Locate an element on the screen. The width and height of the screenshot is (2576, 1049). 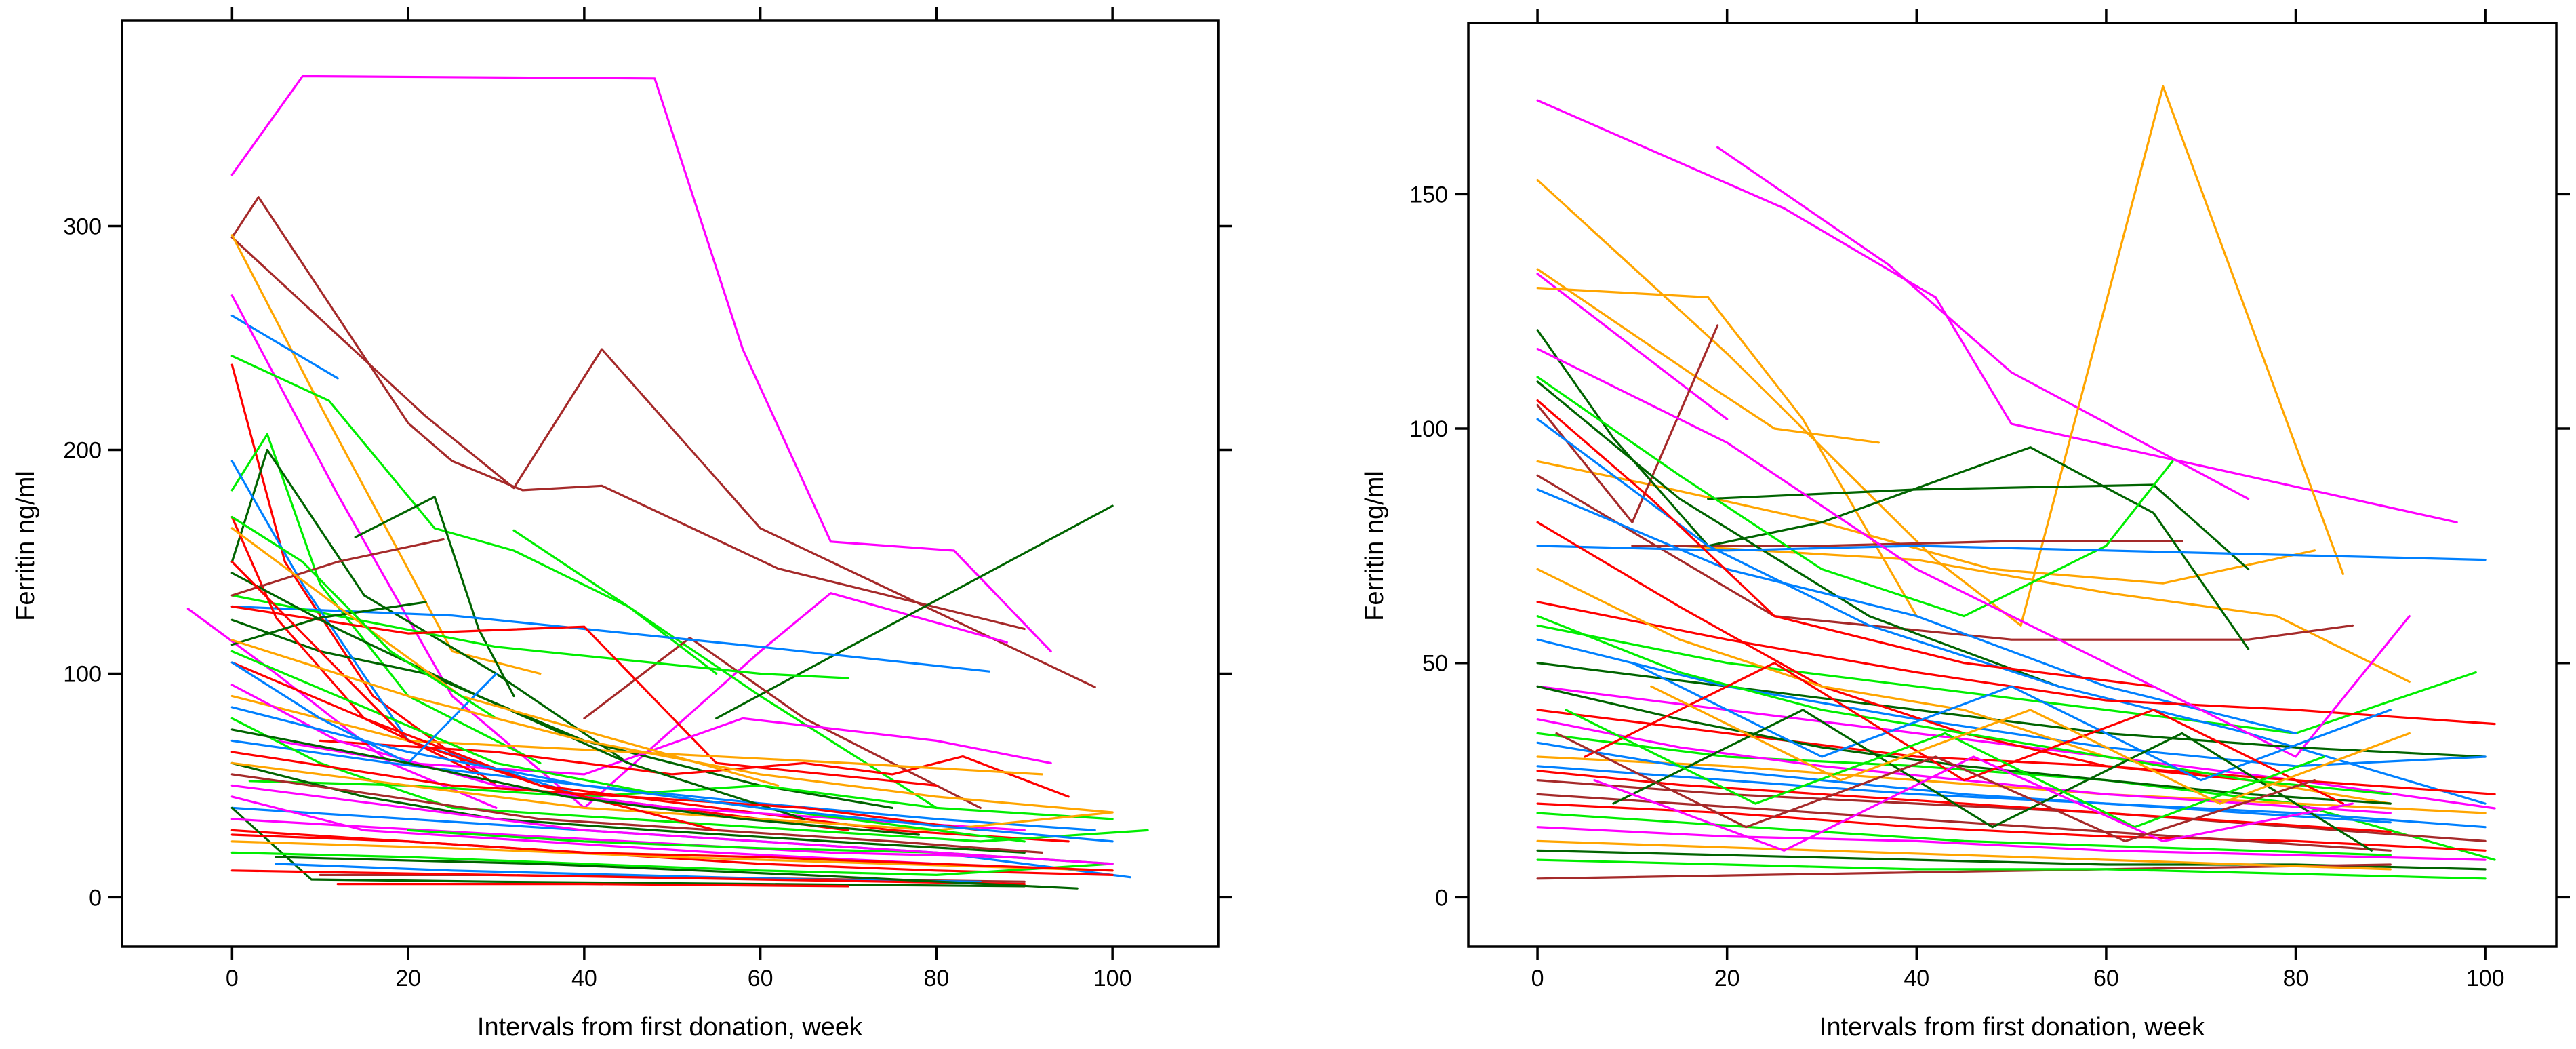
right-x-tick-label: 40 is located at coordinates (1916, 978).